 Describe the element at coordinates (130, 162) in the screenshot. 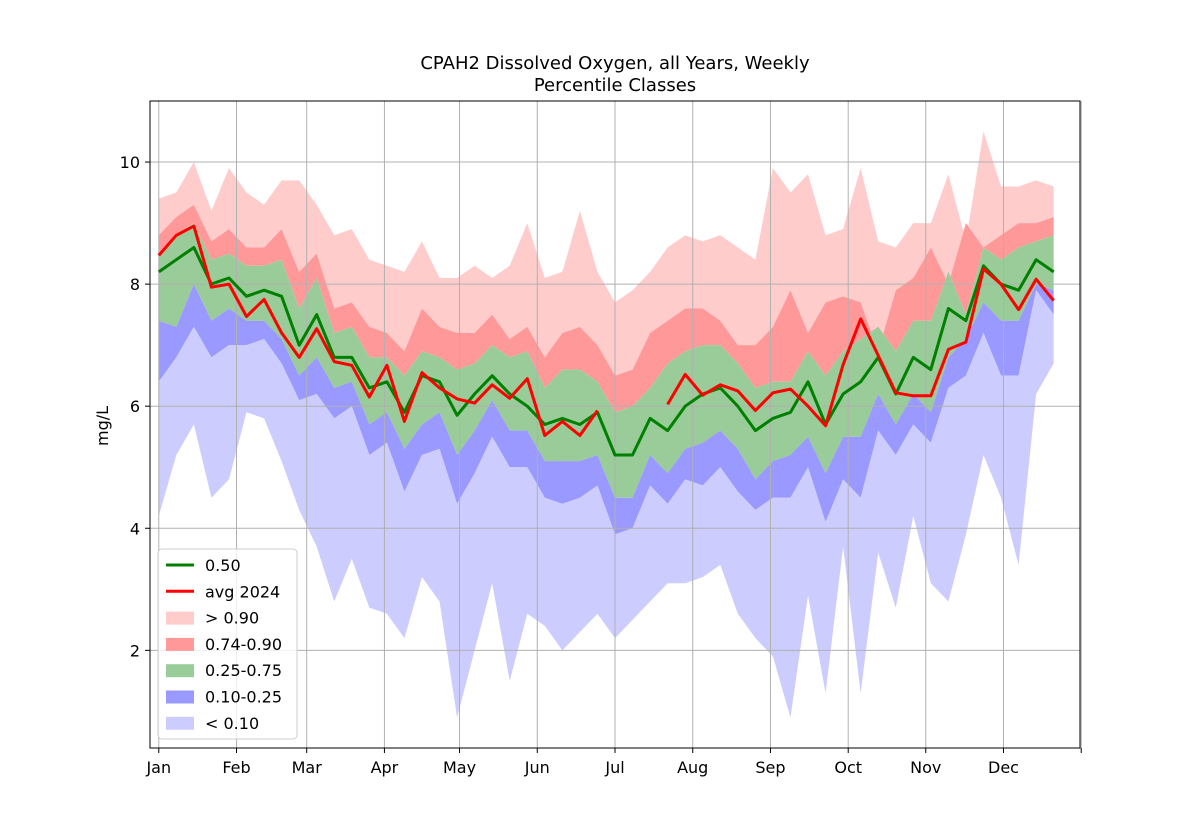

I see `y-tick-label: 10` at that location.